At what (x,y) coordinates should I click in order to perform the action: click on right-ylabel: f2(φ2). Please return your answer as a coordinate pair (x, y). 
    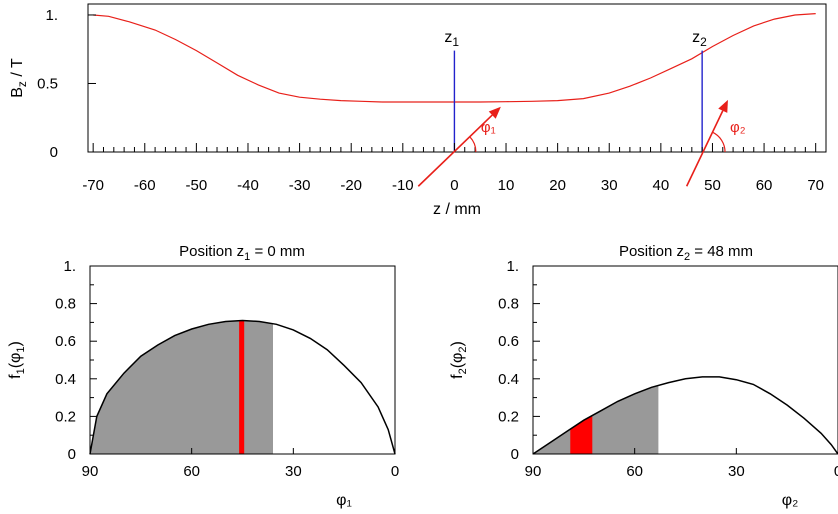
    Looking at the image, I should click on (459, 360).